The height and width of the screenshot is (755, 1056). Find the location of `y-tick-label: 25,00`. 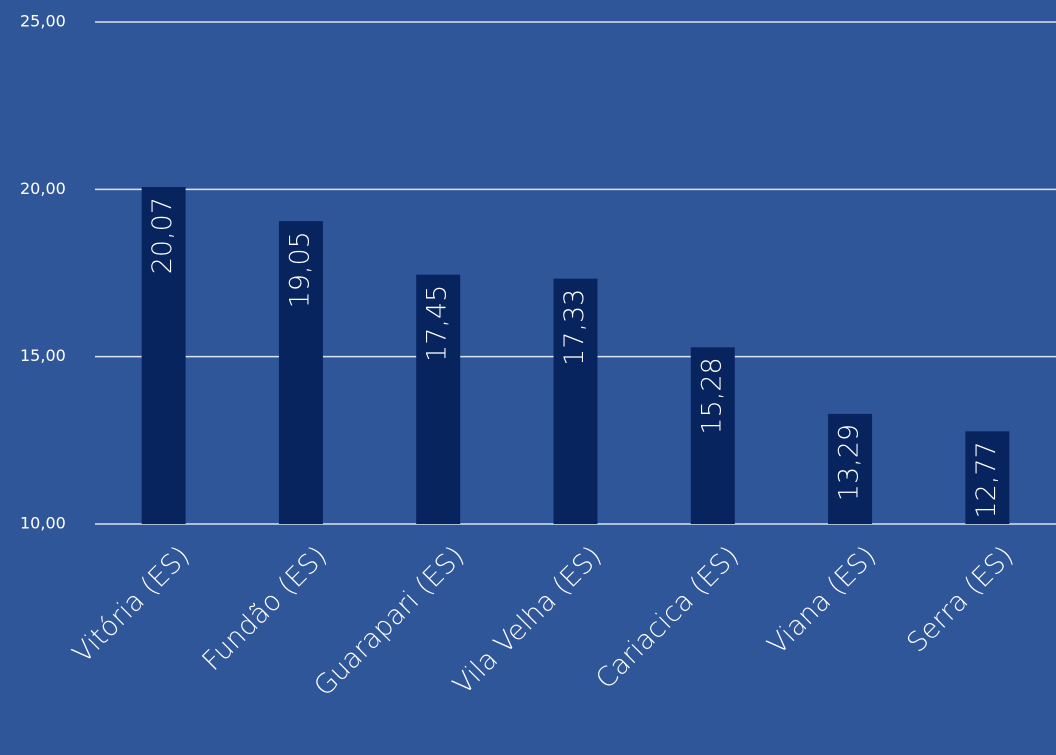

y-tick-label: 25,00 is located at coordinates (43, 21).